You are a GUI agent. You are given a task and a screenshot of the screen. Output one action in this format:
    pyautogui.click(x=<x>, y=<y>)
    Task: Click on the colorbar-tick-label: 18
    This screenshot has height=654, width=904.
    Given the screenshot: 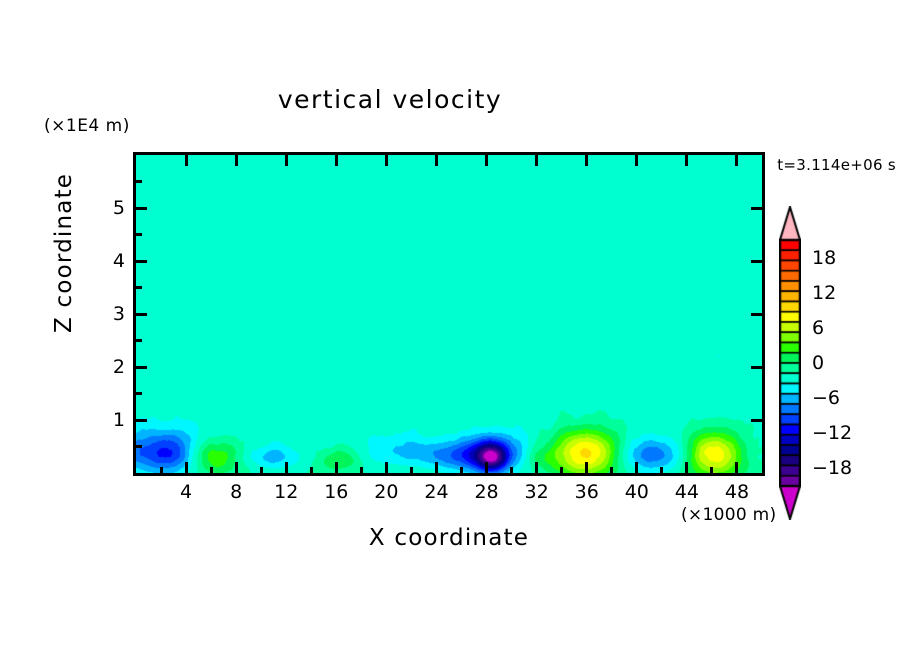 What is the action you would take?
    pyautogui.click(x=824, y=257)
    